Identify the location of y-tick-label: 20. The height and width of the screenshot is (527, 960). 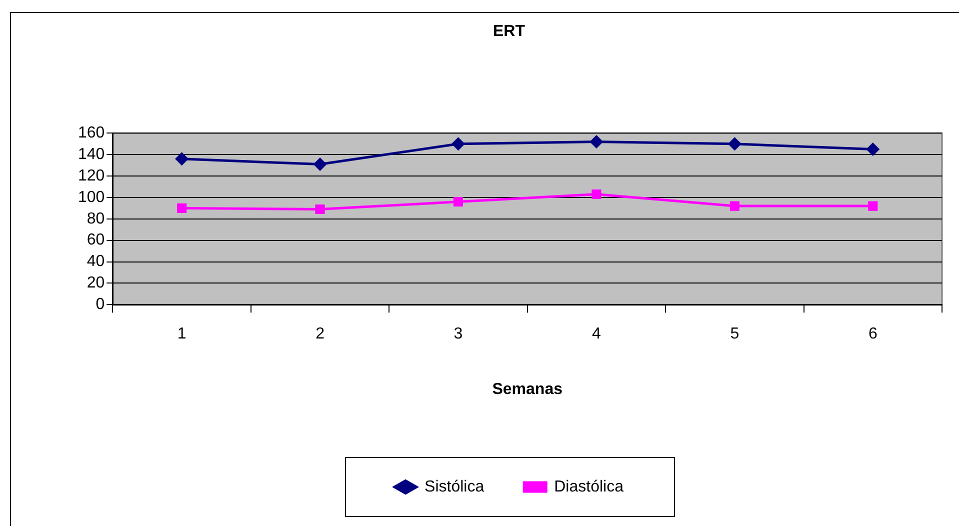
(95, 283).